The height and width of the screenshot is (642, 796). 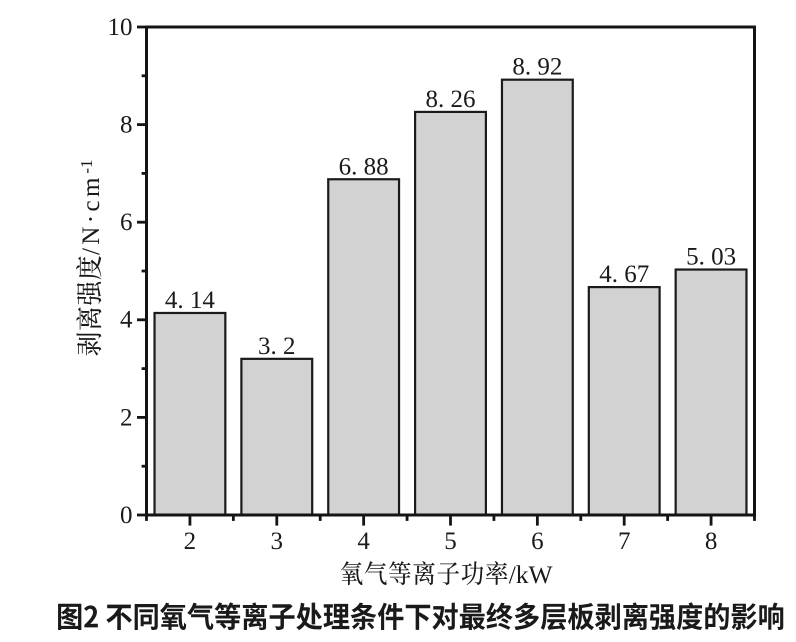 What do you see at coordinates (86, 166) in the screenshot?
I see `svg-text: -1` at bounding box center [86, 166].